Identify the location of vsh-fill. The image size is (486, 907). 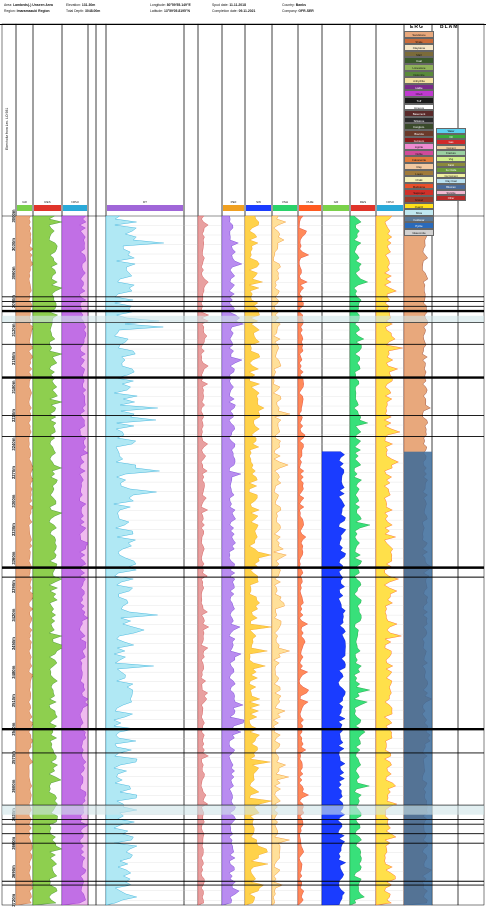
(360, 560).